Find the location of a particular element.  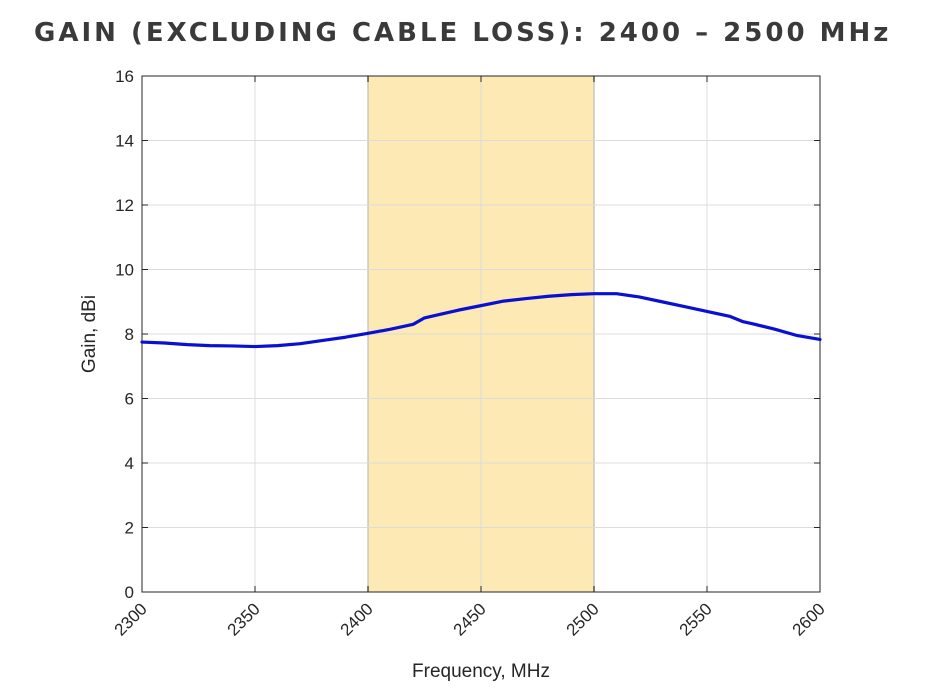

gain-series-line is located at coordinates (481, 320).